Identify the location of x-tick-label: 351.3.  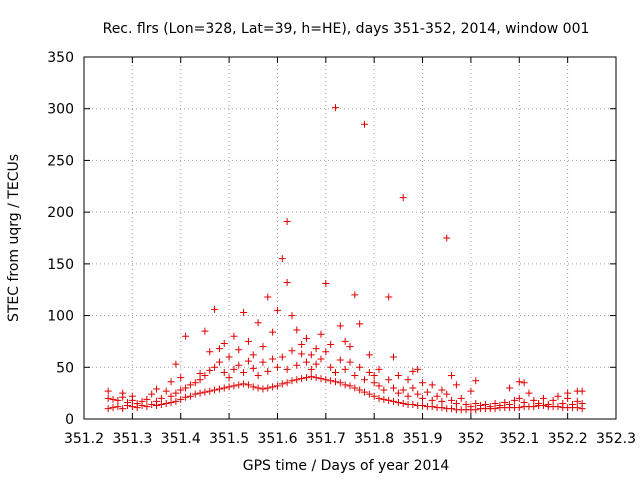
(132, 439).